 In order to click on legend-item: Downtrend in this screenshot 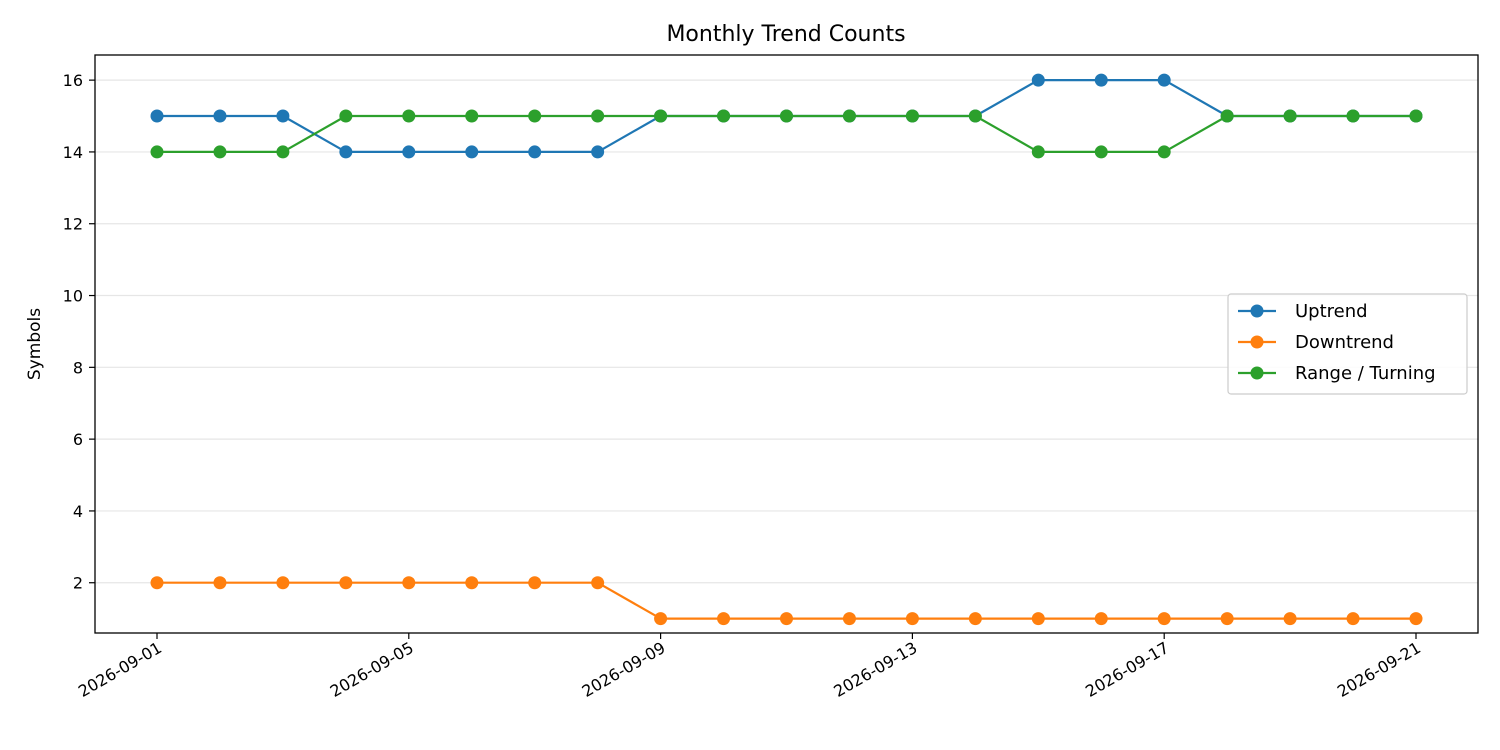, I will do `click(1316, 342)`.